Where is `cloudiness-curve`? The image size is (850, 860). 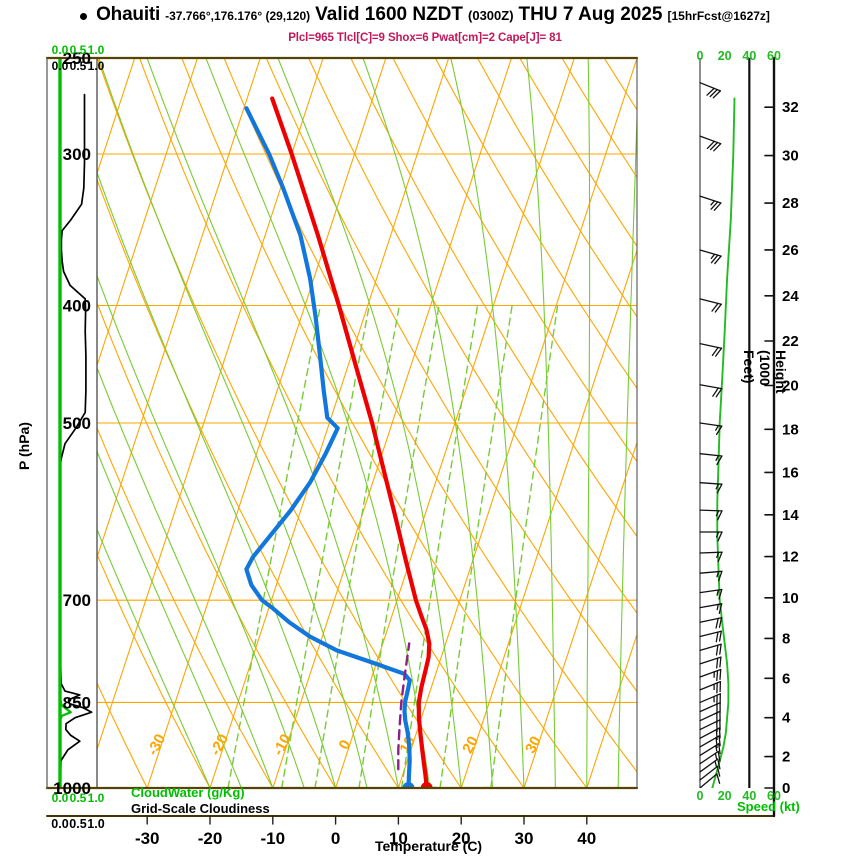
cloudiness-curve is located at coordinates (76, 440).